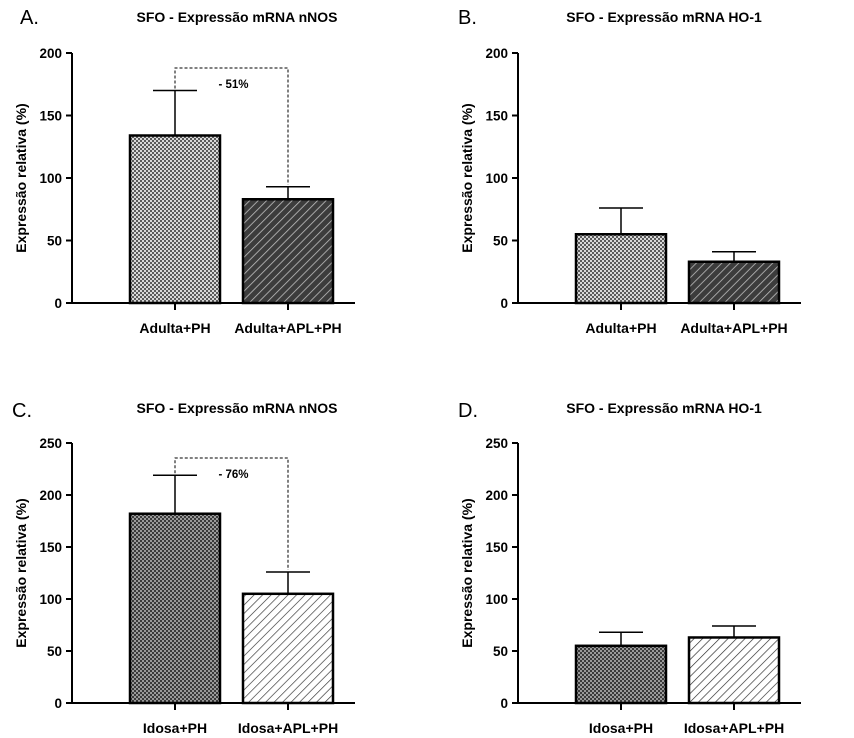 This screenshot has height=738, width=854. Describe the element at coordinates (233, 475) in the screenshot. I see `annotation-label: - 76%` at that location.